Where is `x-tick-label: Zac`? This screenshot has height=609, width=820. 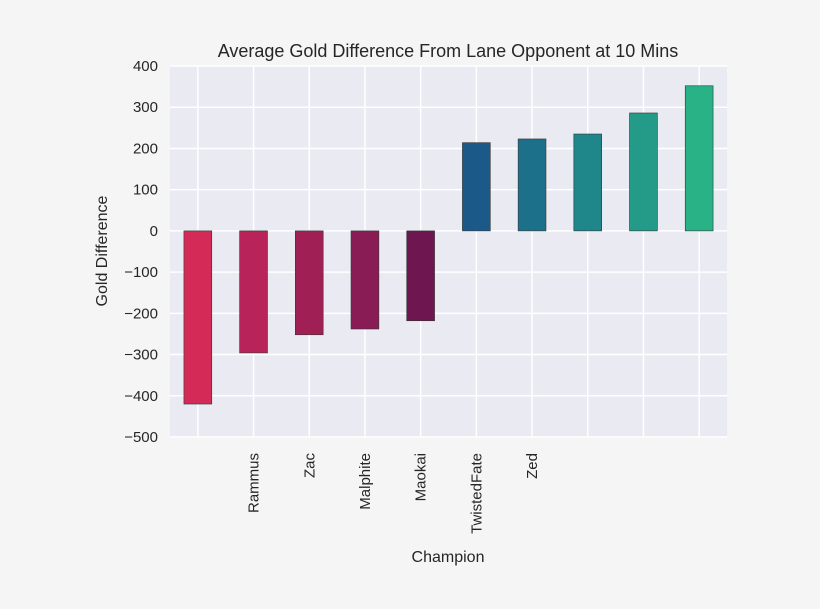
x-tick-label: Zac is located at coordinates (309, 466).